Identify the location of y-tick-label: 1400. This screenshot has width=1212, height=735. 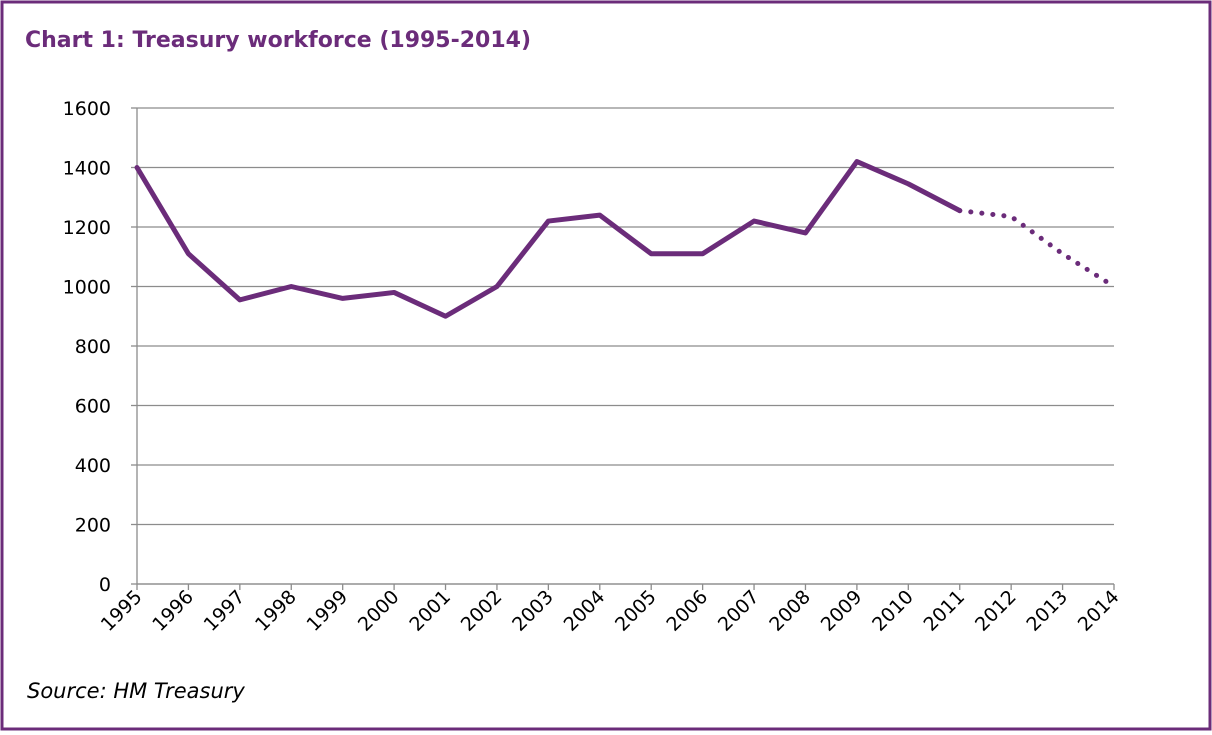
(87, 169).